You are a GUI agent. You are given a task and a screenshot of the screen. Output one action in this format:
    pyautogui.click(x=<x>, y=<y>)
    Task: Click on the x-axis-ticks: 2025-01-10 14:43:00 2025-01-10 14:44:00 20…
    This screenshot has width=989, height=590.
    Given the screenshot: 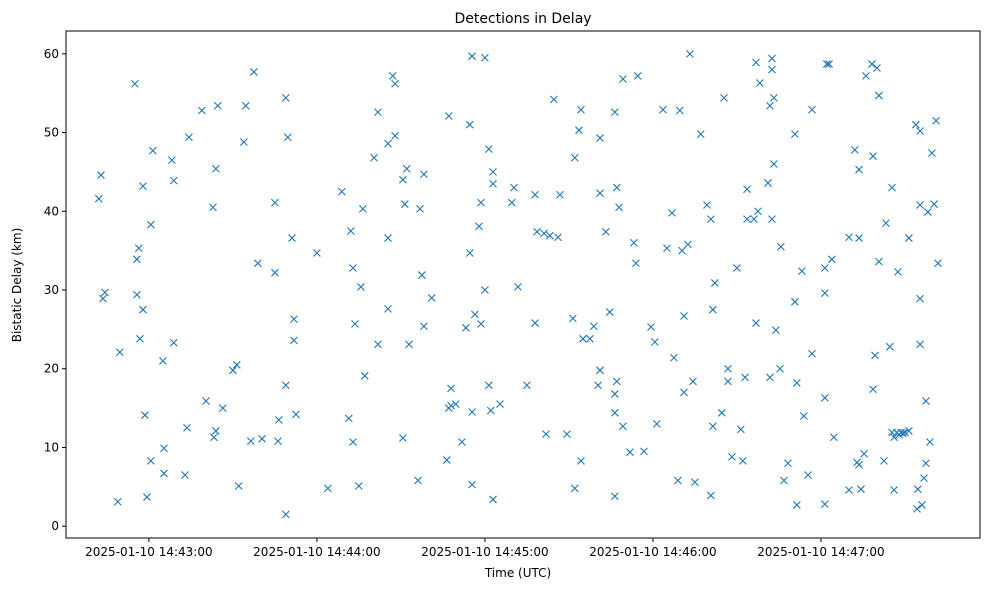 What is the action you would take?
    pyautogui.click(x=485, y=548)
    